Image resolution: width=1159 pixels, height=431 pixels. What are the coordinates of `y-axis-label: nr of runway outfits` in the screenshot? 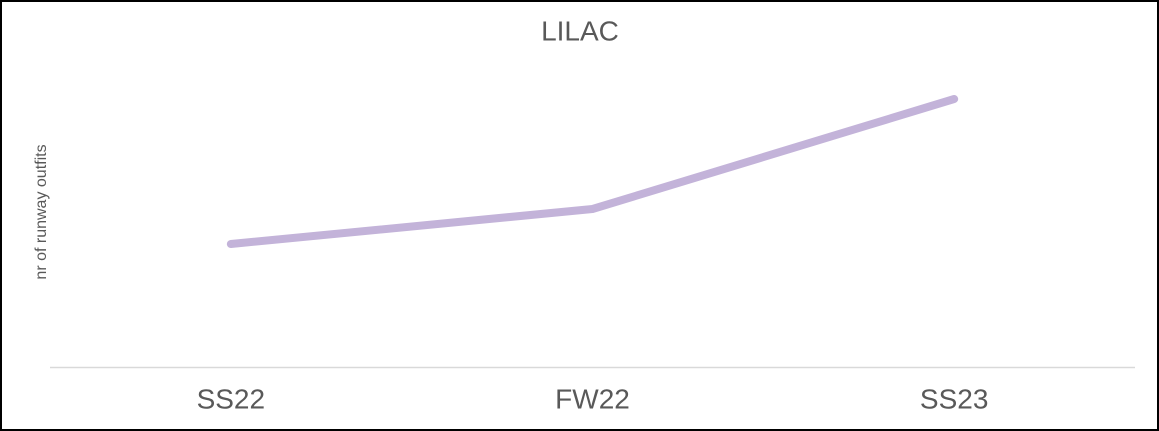 It's located at (41, 211).